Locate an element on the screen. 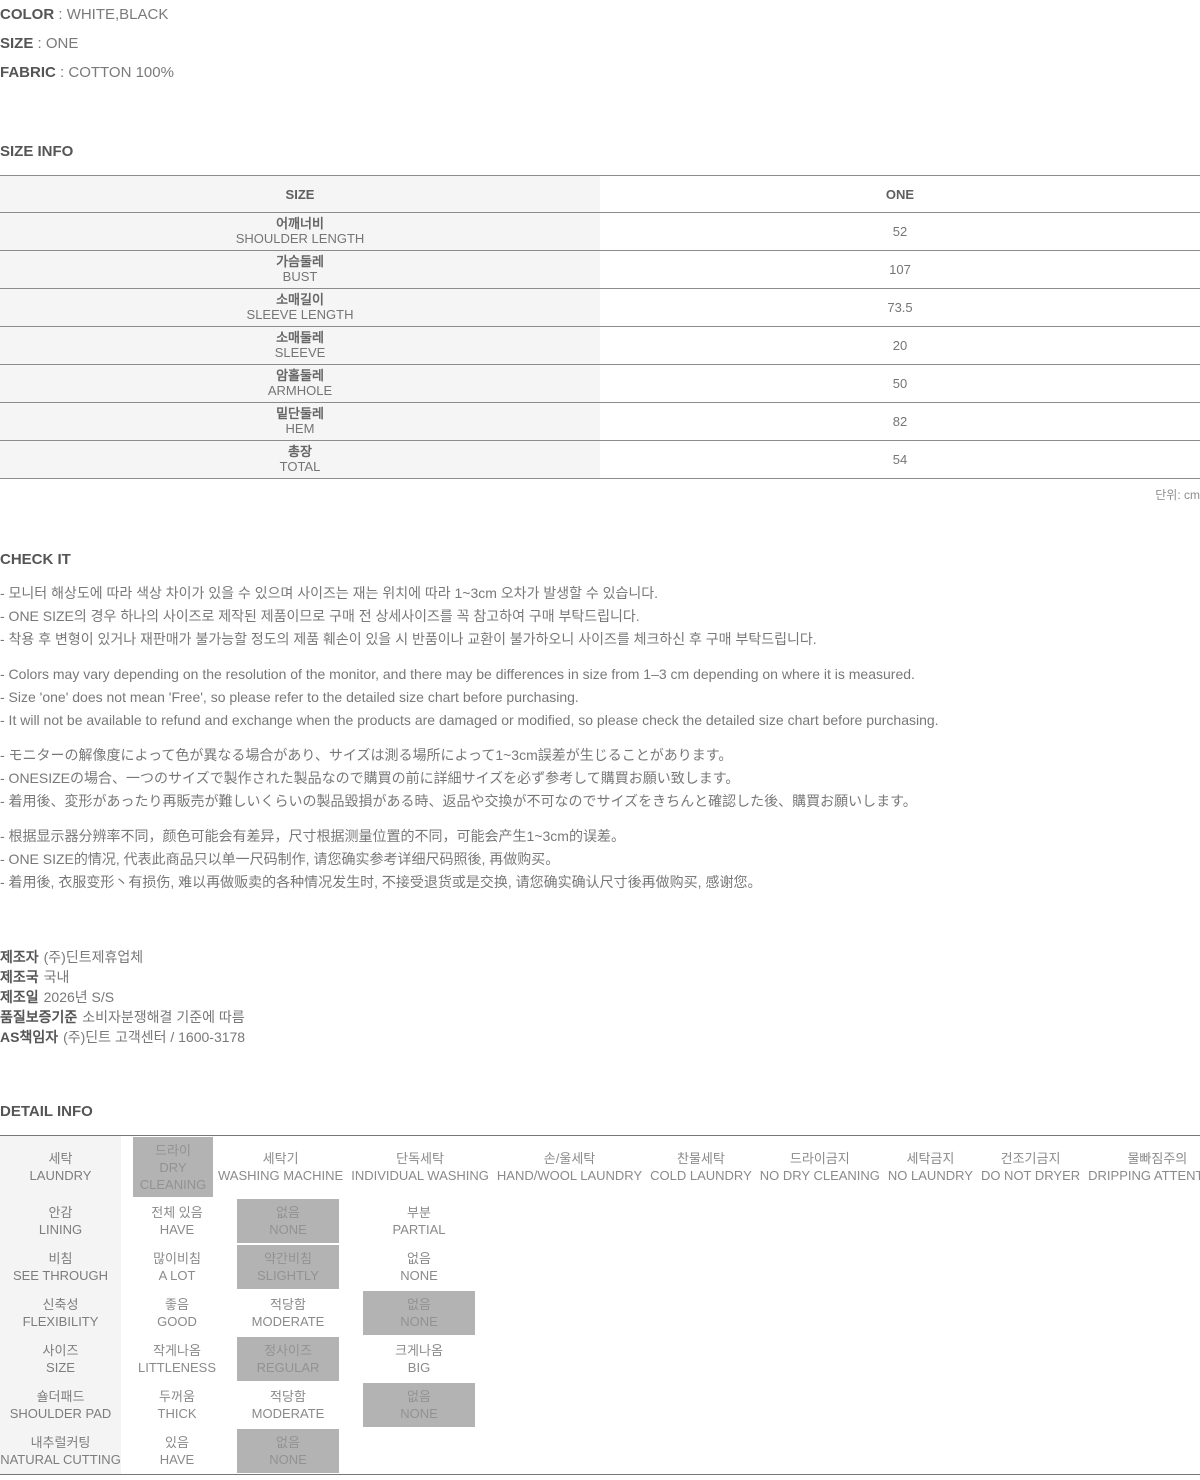  measure-en: TOTAL is located at coordinates (300, 466).